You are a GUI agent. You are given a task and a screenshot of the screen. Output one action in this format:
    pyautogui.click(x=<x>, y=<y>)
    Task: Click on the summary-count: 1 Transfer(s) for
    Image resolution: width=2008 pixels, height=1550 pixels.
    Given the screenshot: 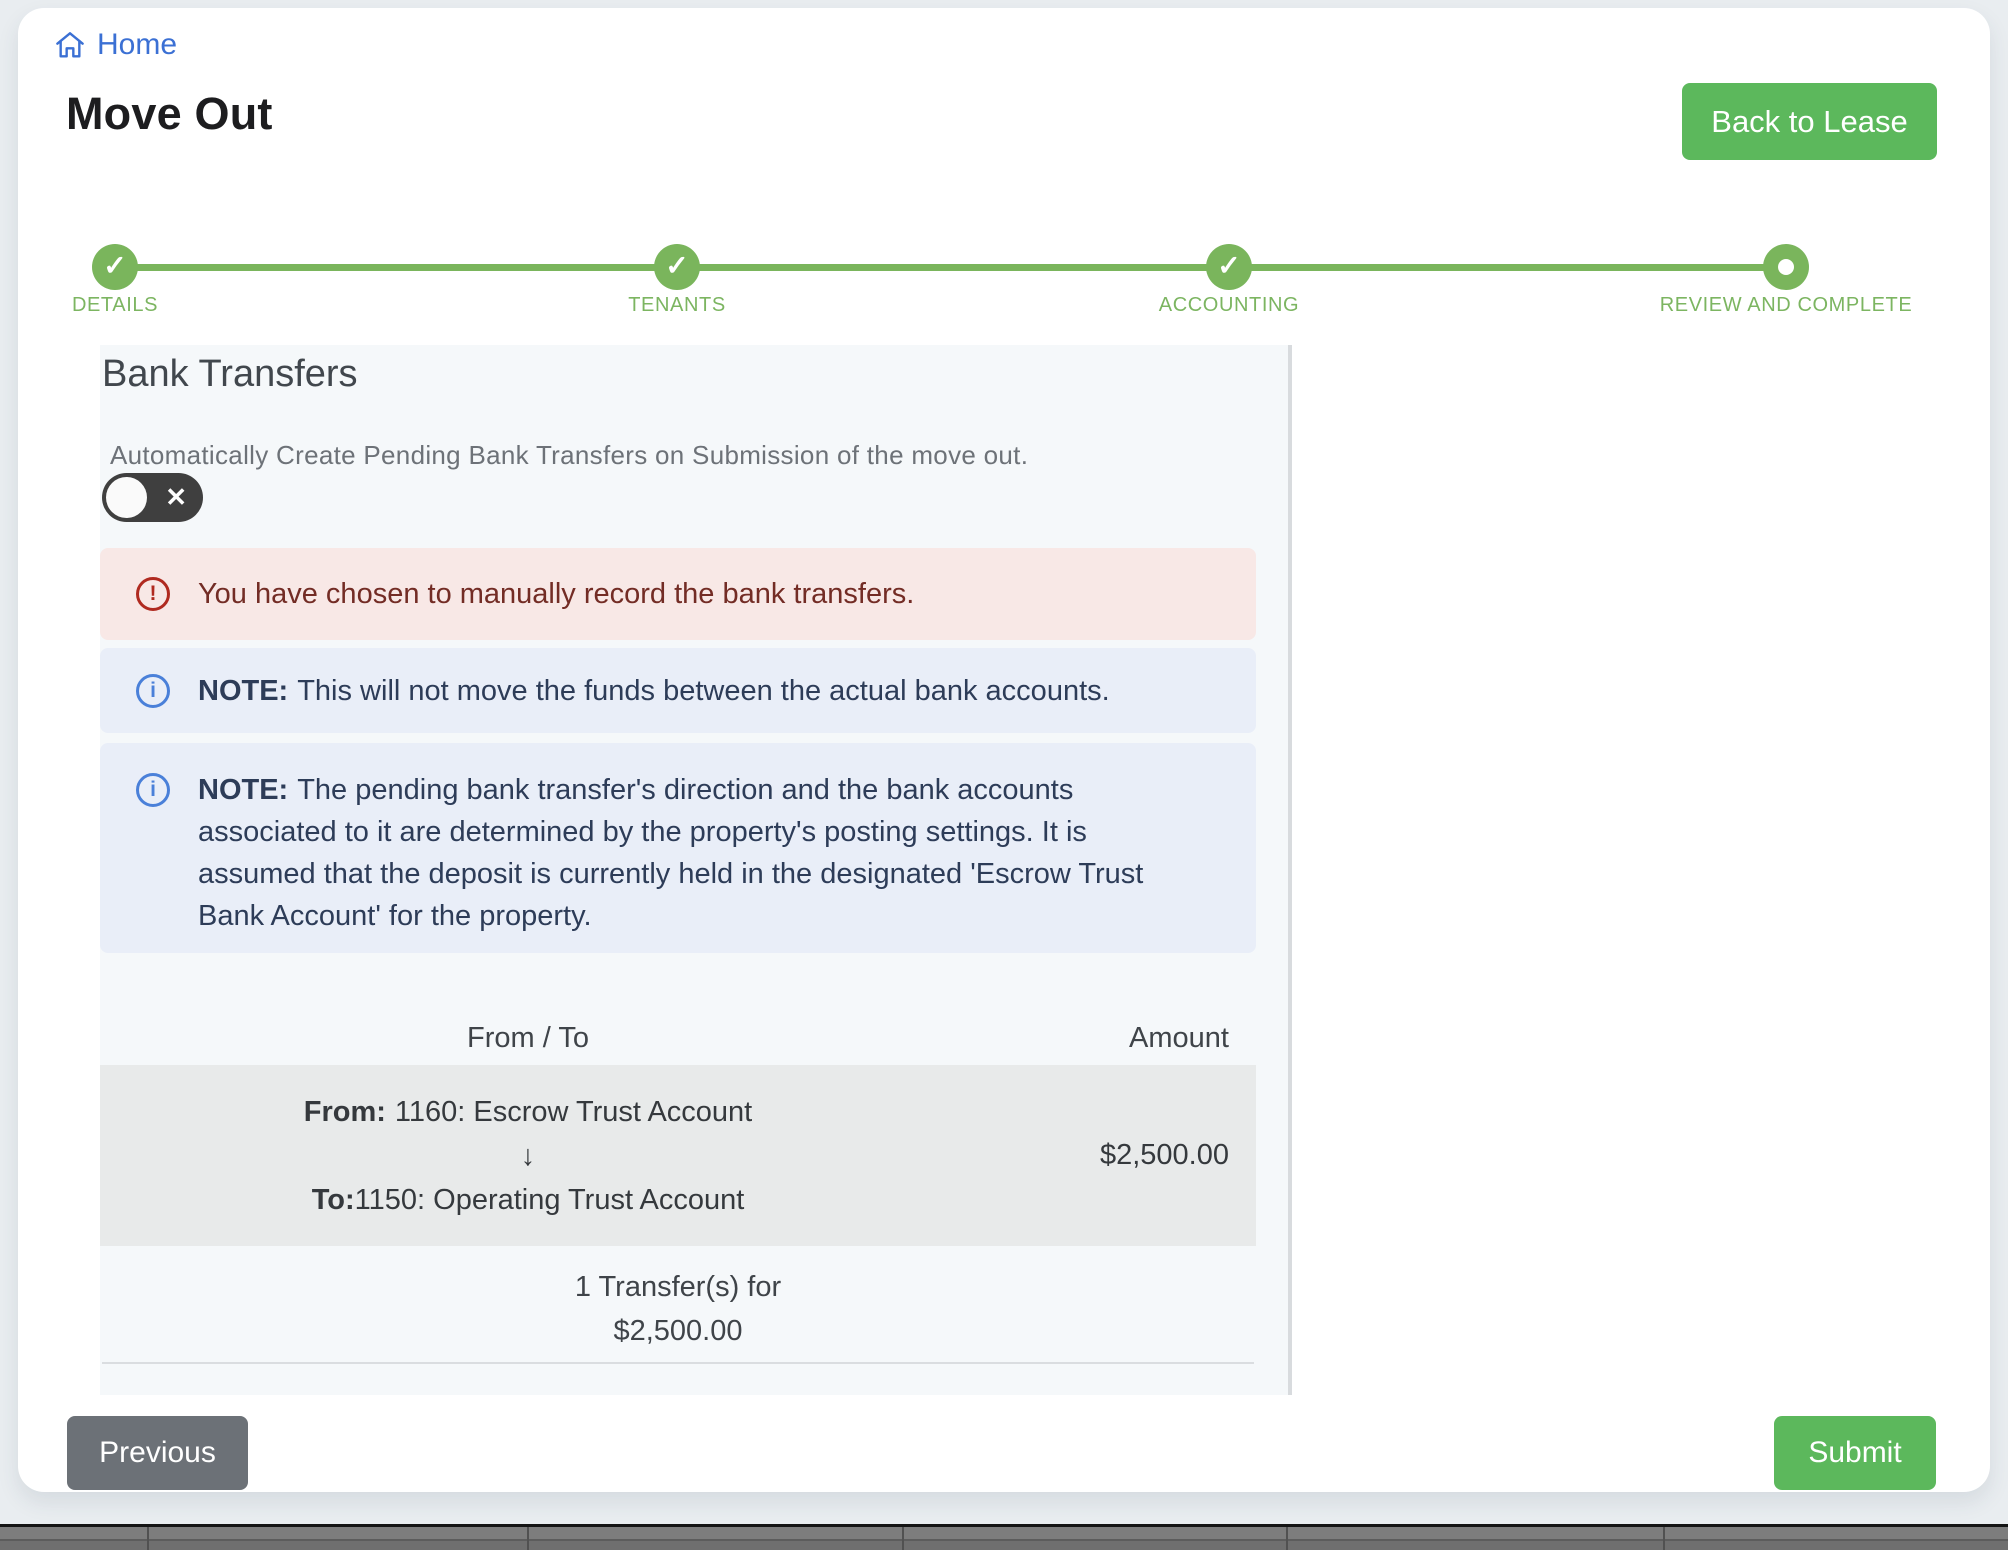 What is the action you would take?
    pyautogui.click(x=678, y=1287)
    